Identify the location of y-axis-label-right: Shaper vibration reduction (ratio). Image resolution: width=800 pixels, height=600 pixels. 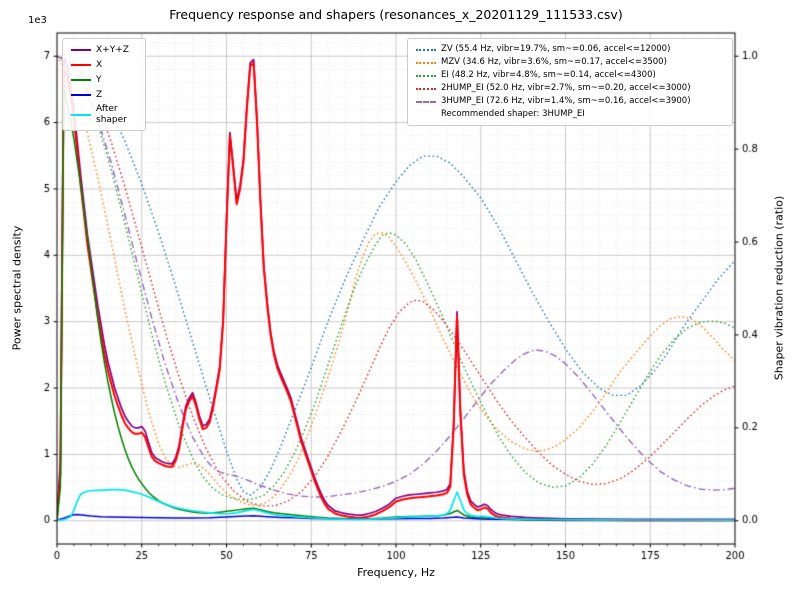
(779, 288).